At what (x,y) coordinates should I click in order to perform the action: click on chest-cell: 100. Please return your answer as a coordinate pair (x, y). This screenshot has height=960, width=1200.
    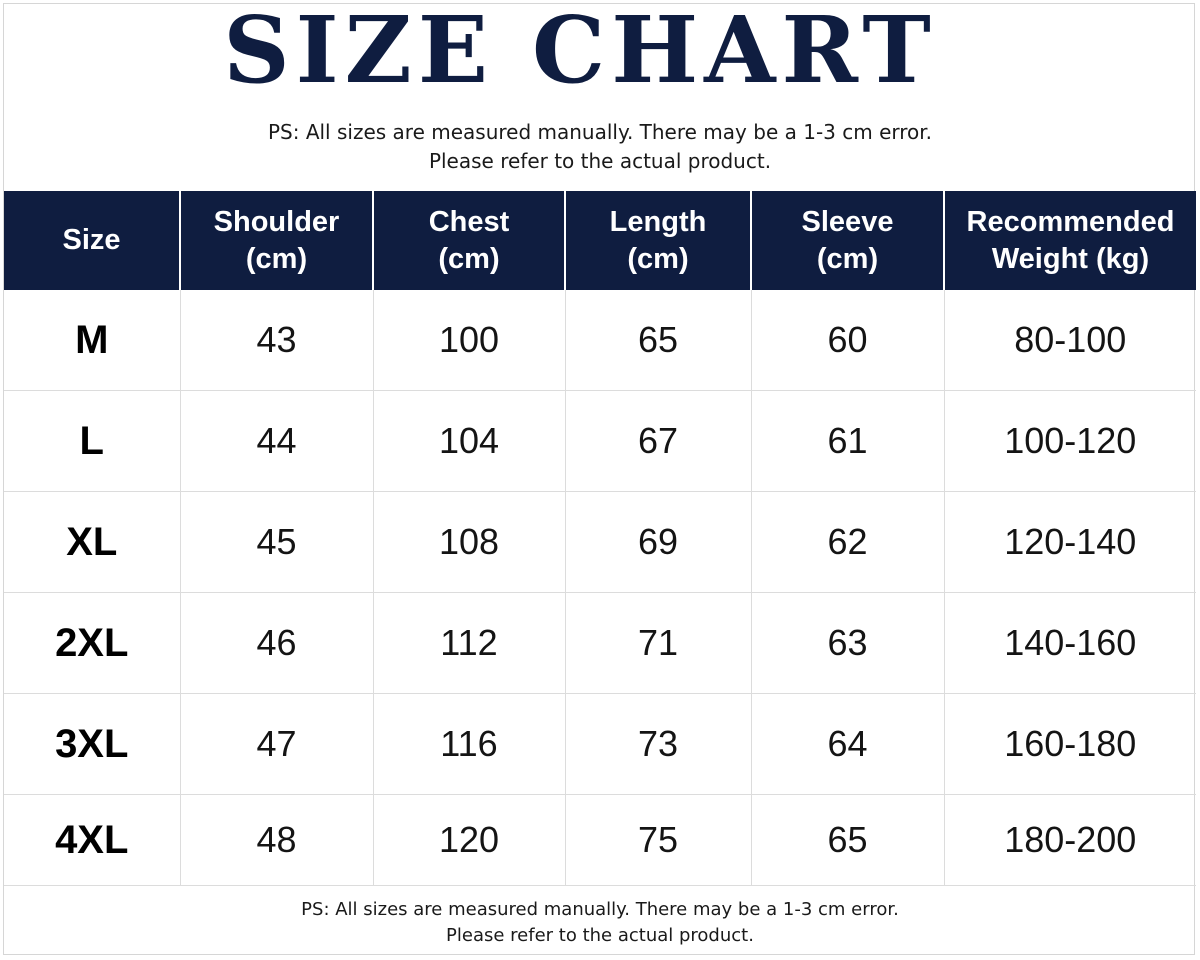
    Looking at the image, I should click on (468, 340).